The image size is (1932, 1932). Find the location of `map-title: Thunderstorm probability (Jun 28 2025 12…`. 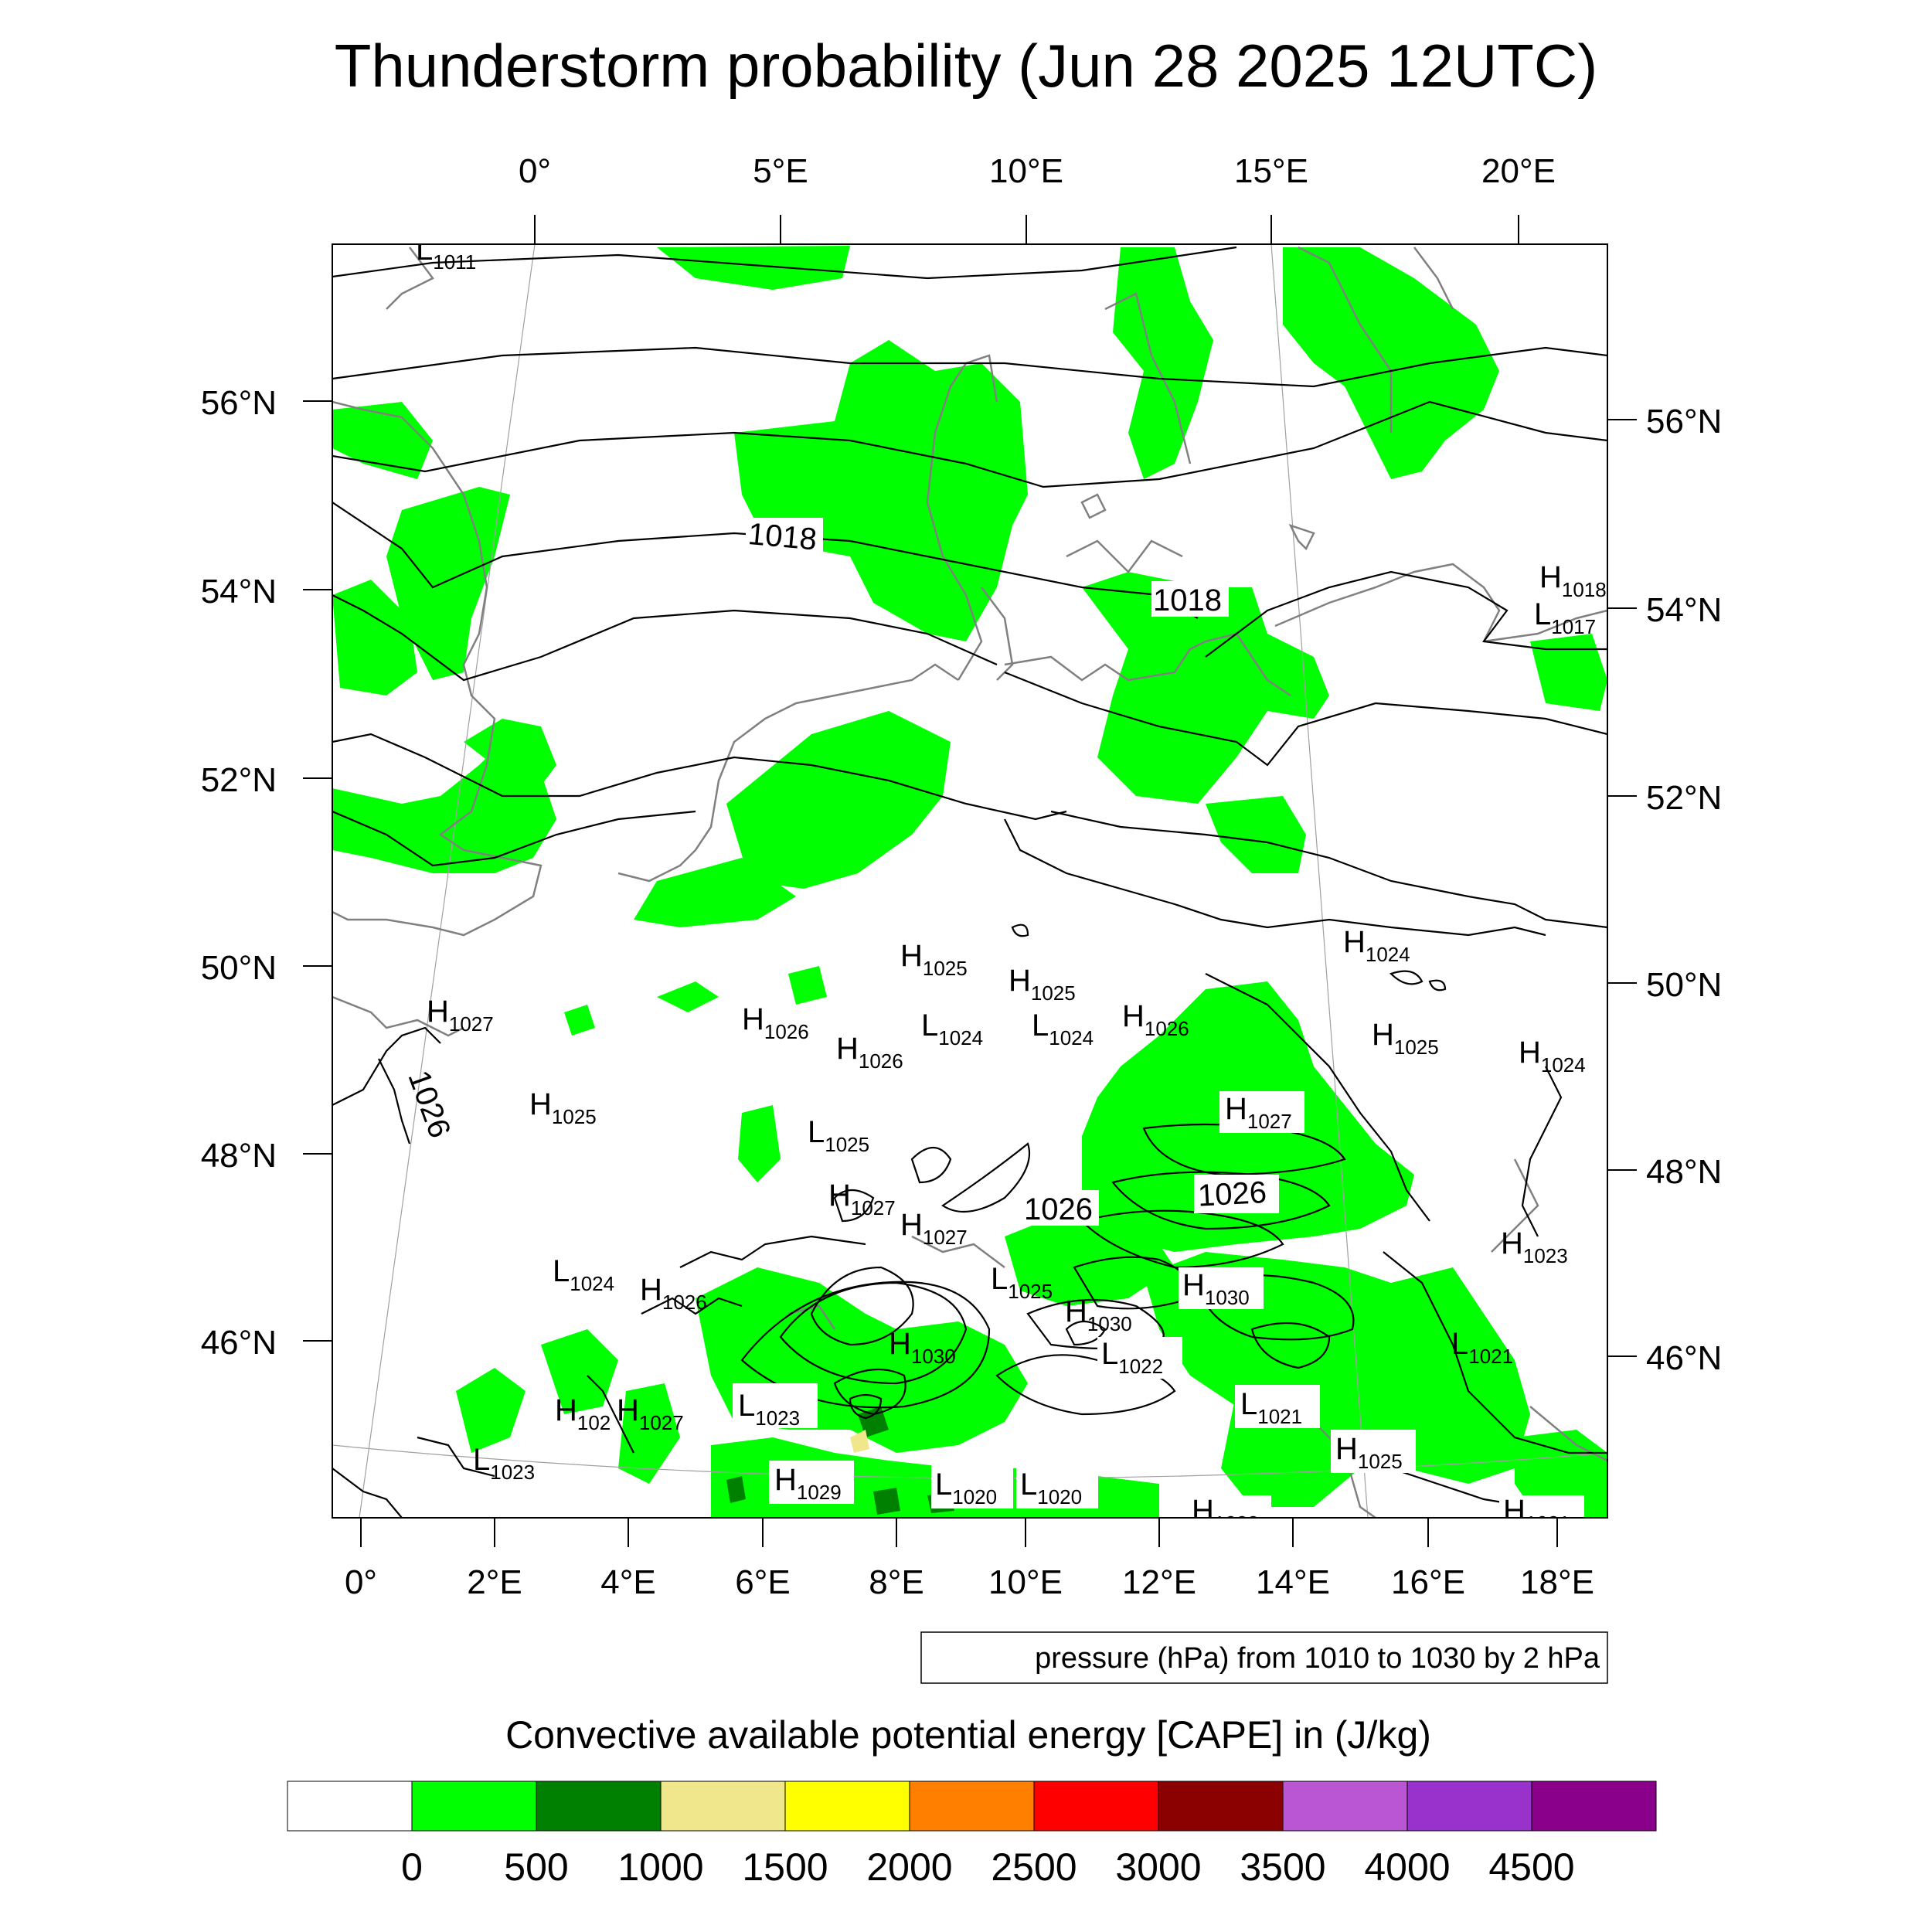

map-title: Thunderstorm probability (Jun 28 2025 12… is located at coordinates (966, 66).